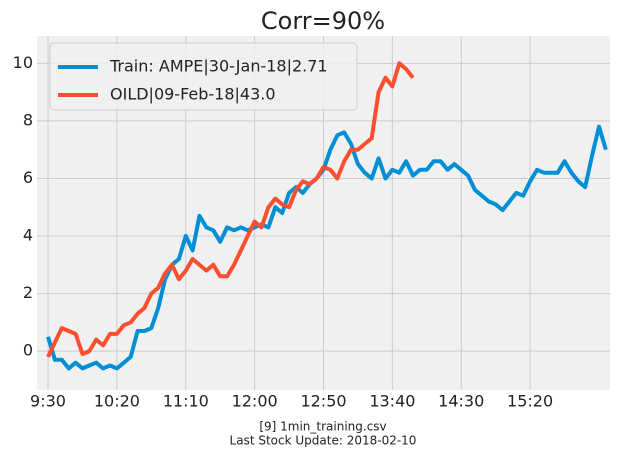  I want to click on y-tick-label: 2, so click(28, 292).